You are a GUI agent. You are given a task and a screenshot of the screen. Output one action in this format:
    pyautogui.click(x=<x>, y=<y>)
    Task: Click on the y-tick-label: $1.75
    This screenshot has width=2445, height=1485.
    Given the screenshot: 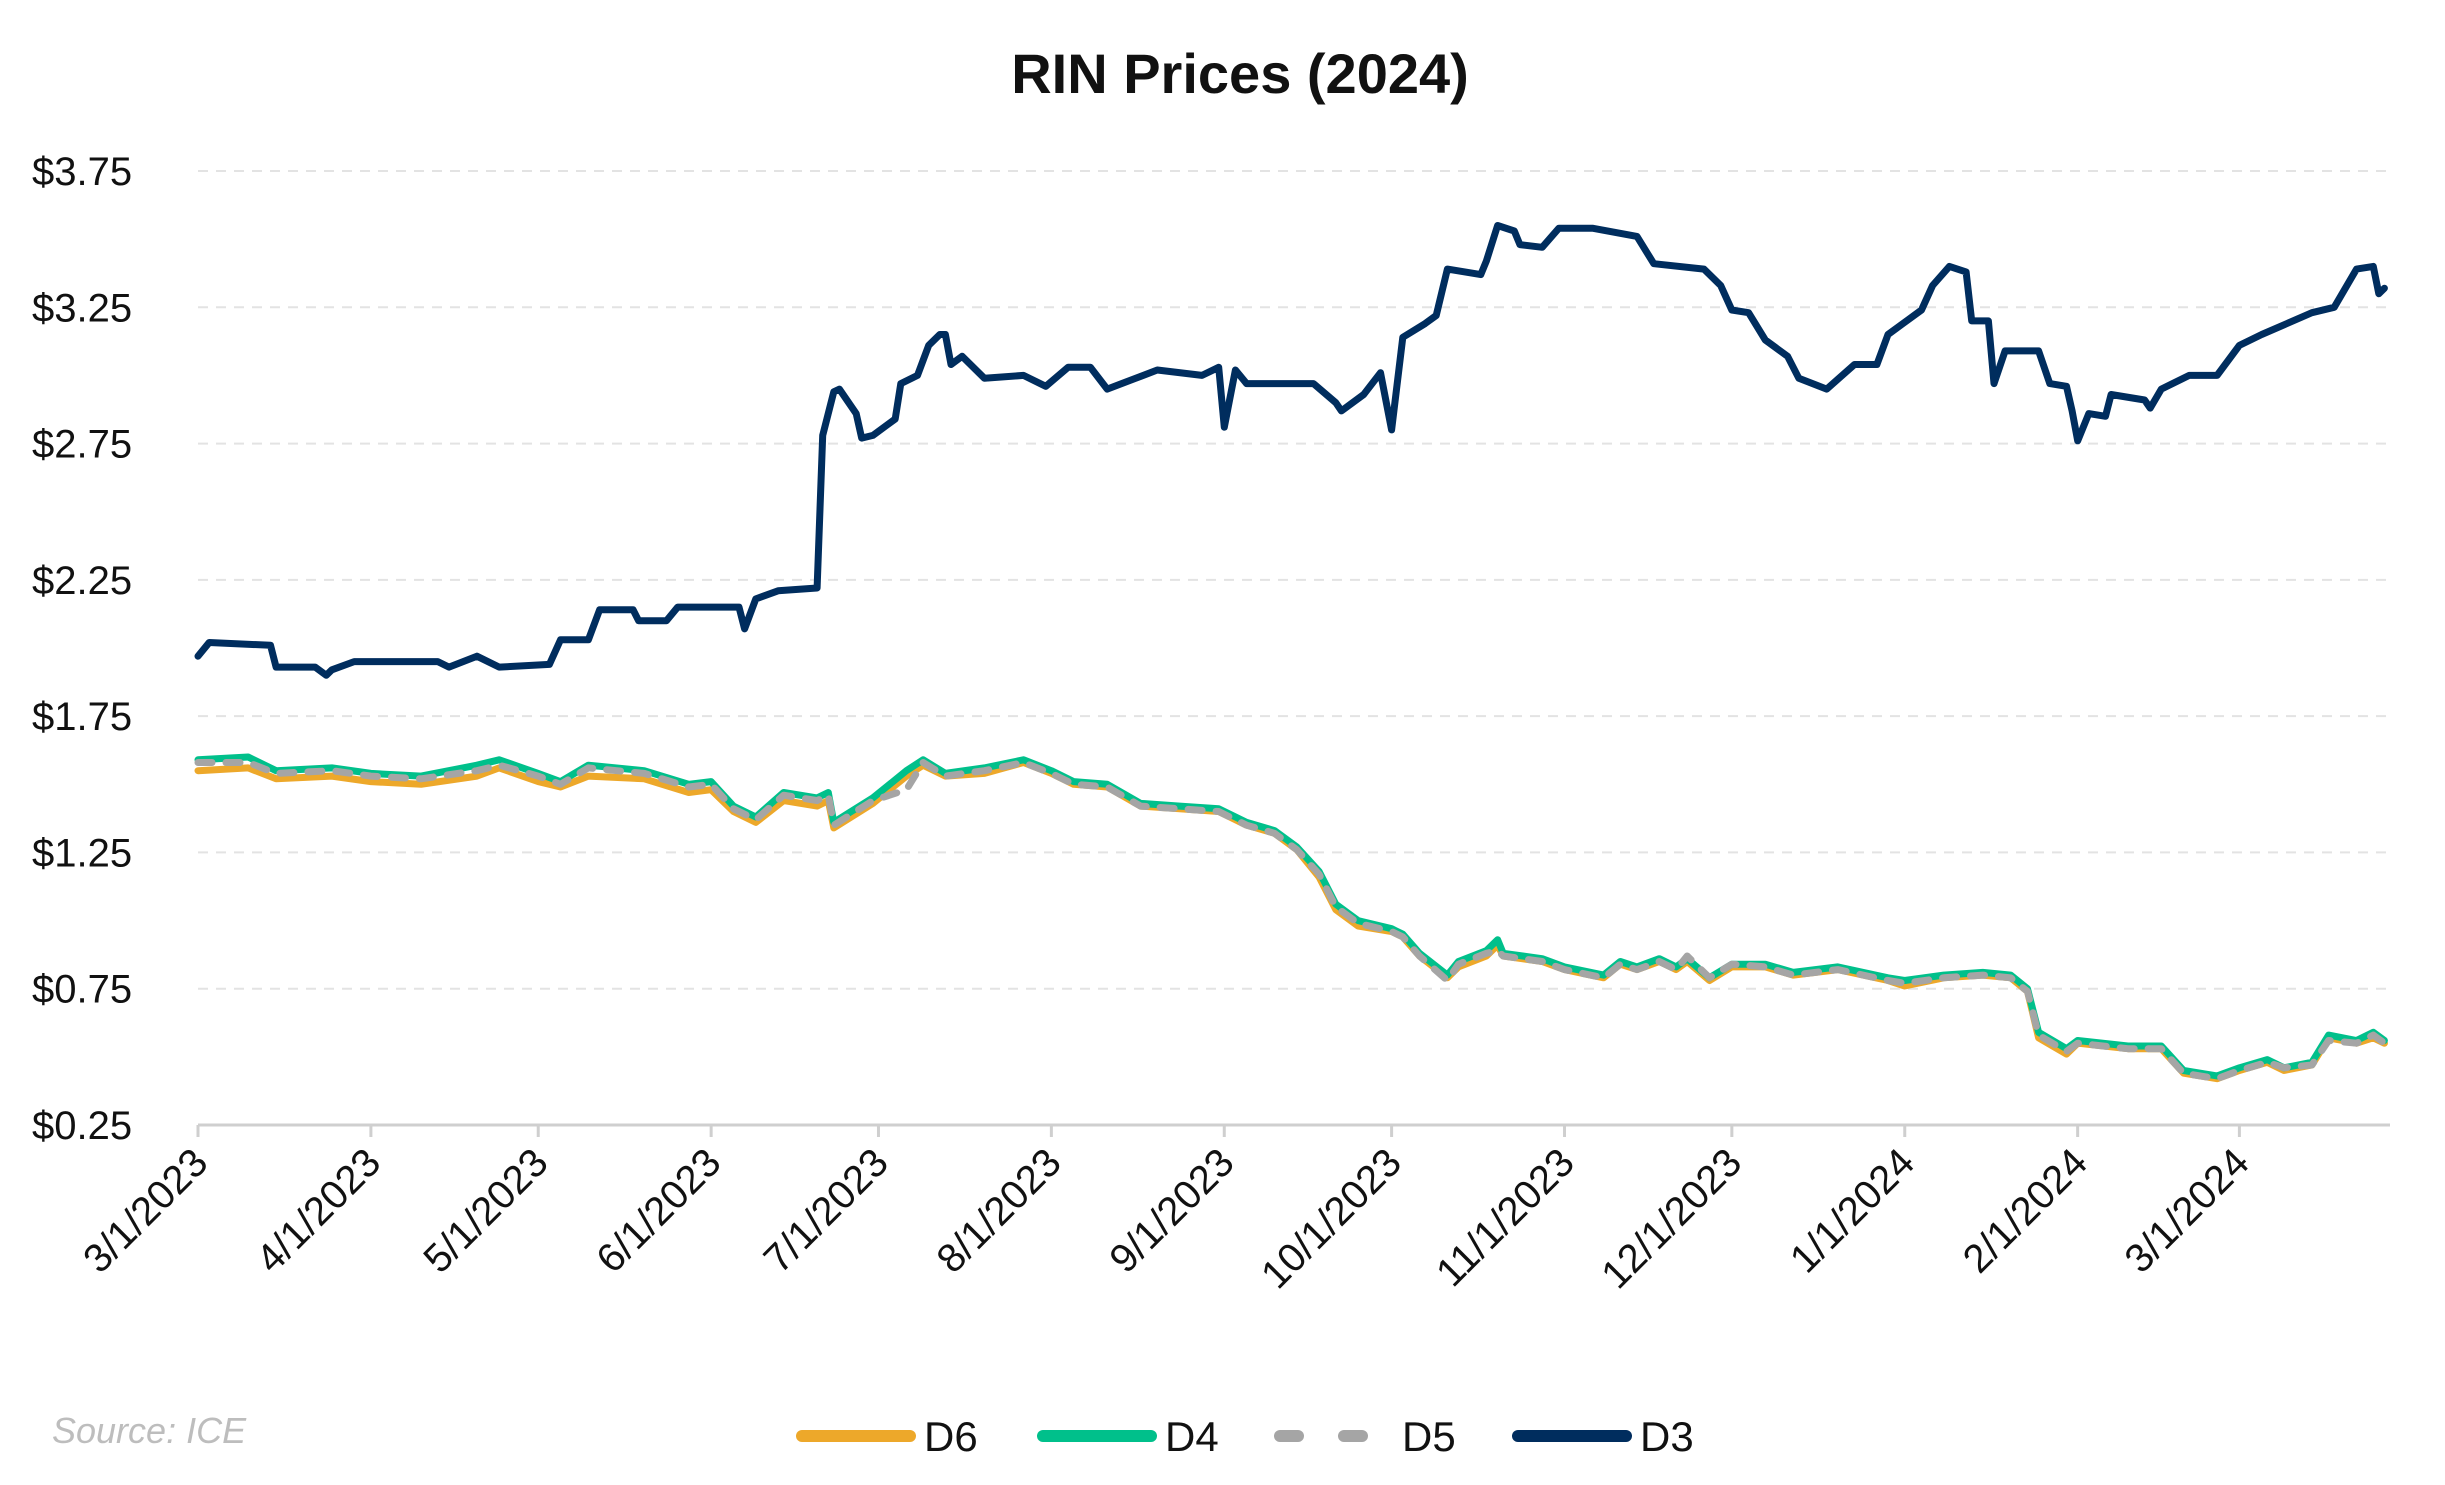 What is the action you would take?
    pyautogui.click(x=82, y=717)
    